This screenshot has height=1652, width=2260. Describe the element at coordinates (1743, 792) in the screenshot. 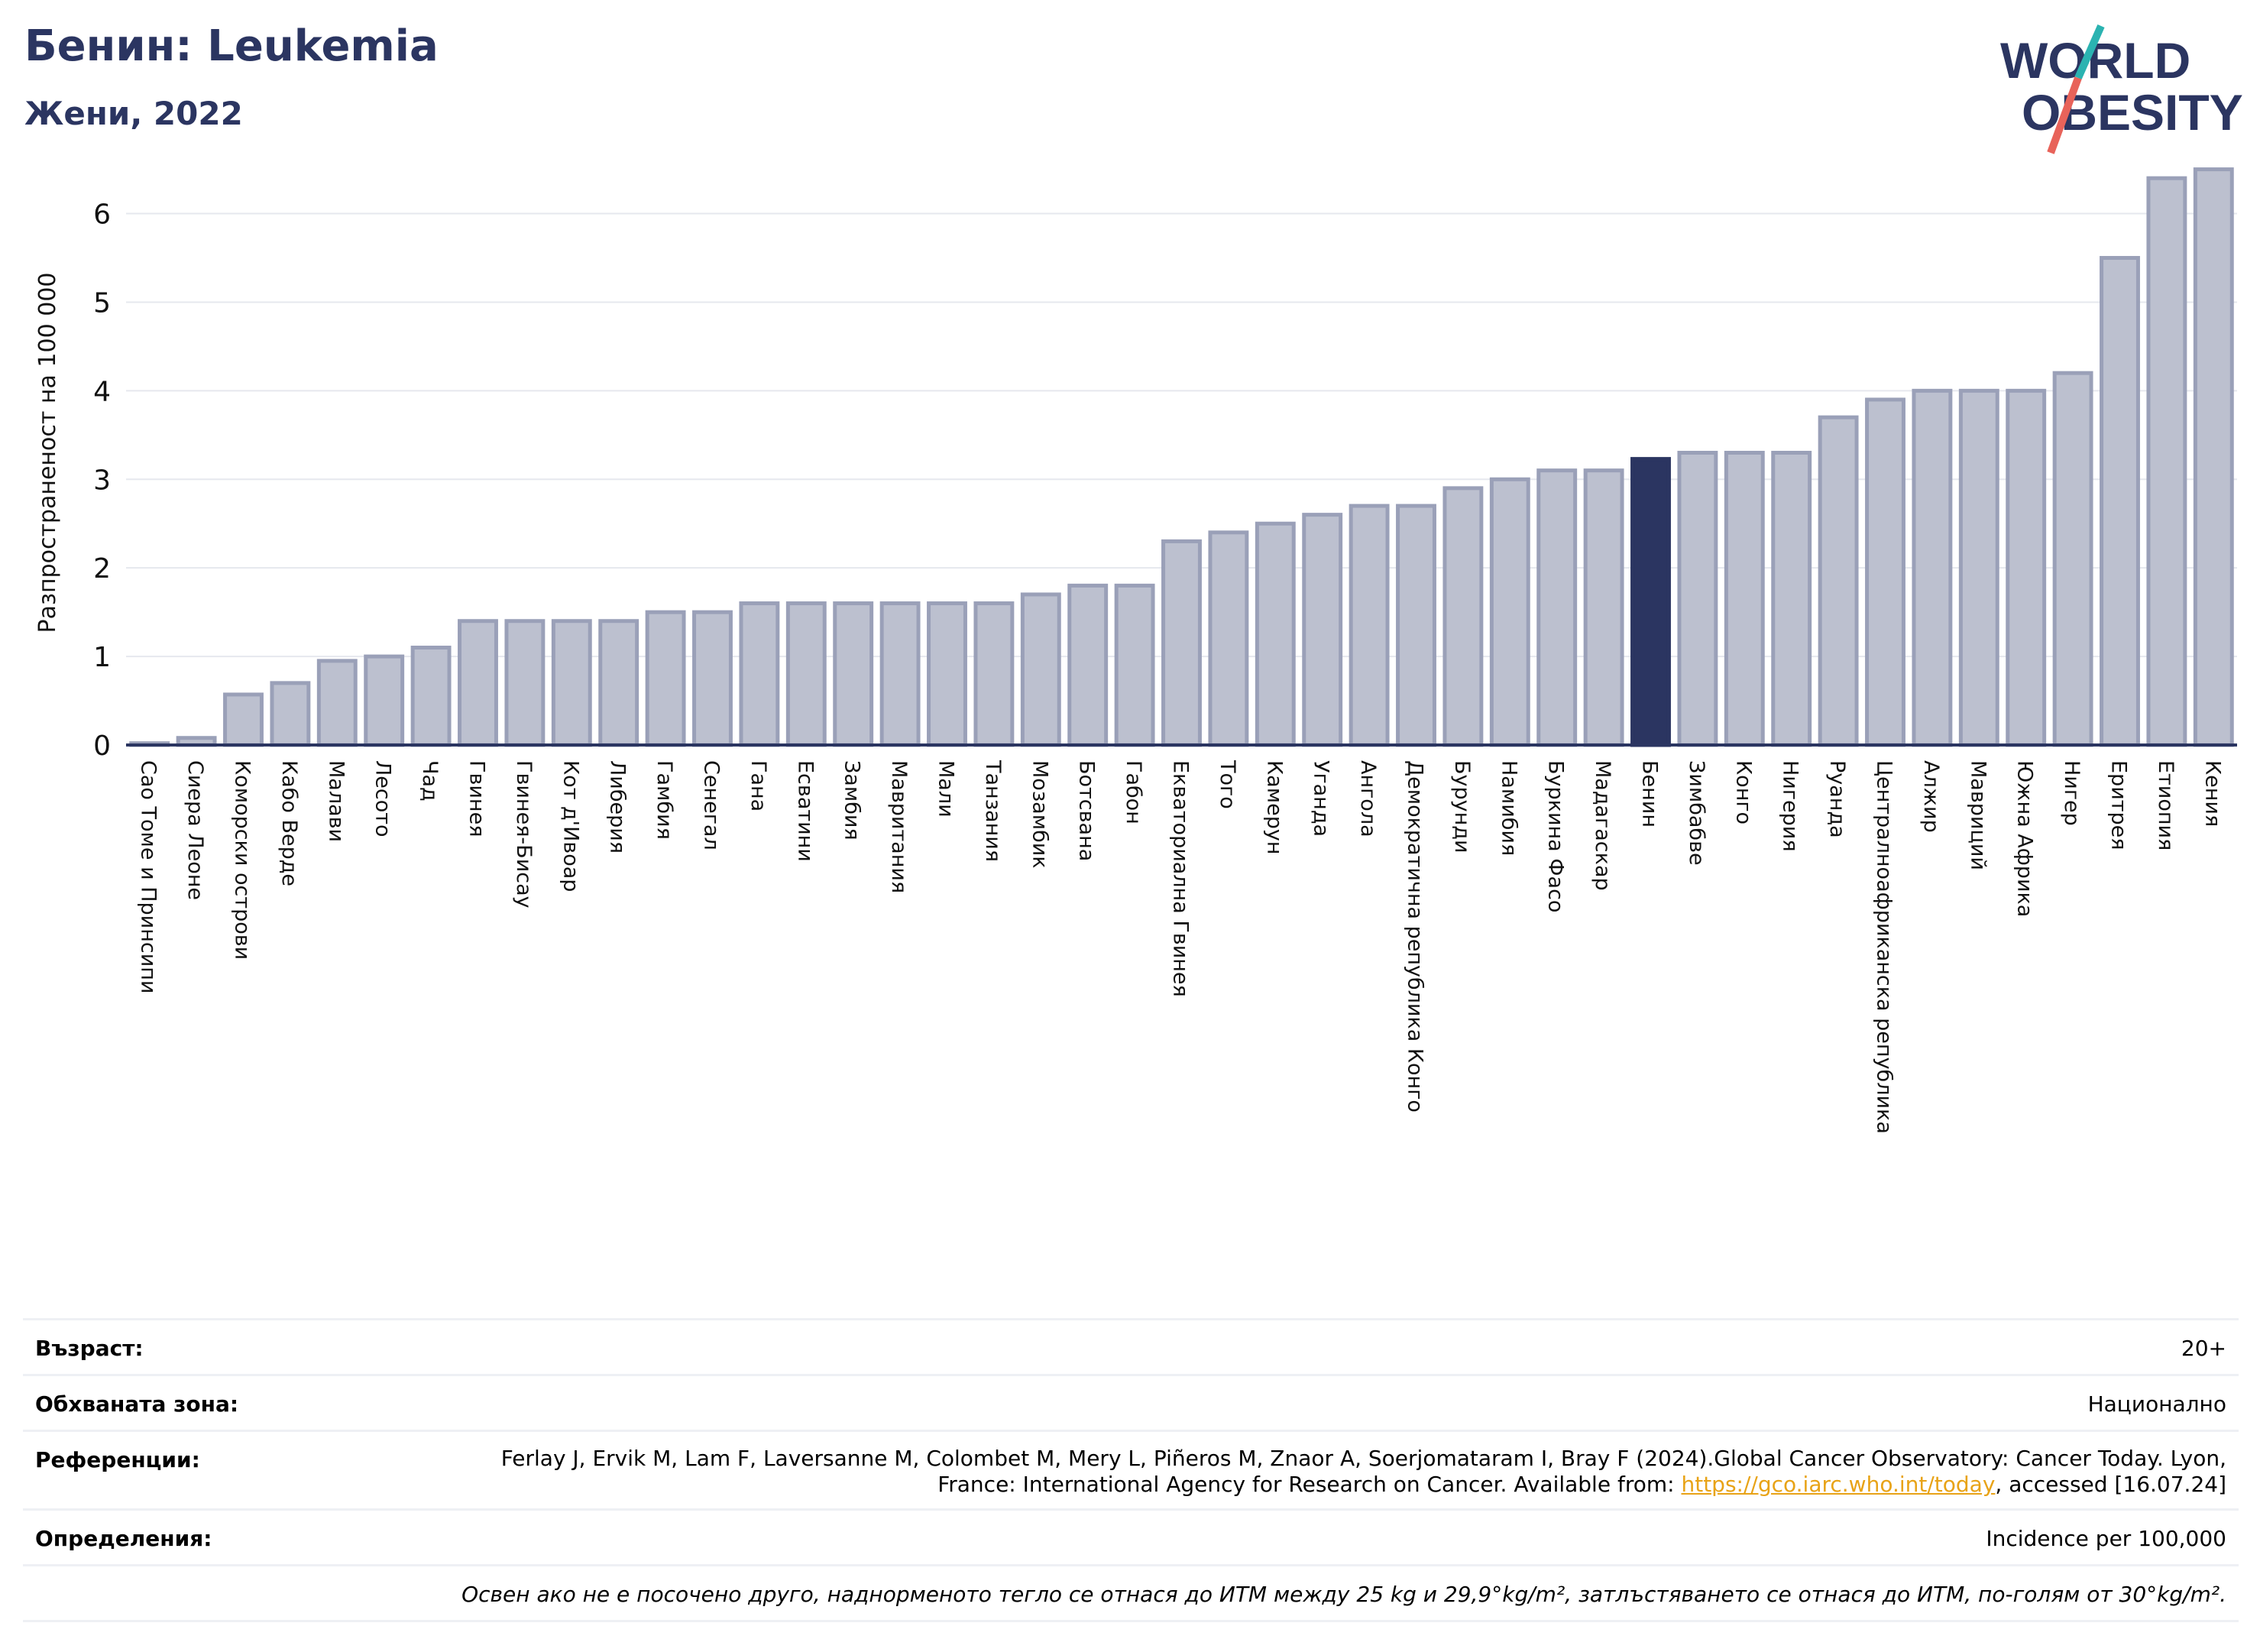

I see `x-tick-label: Конго` at that location.